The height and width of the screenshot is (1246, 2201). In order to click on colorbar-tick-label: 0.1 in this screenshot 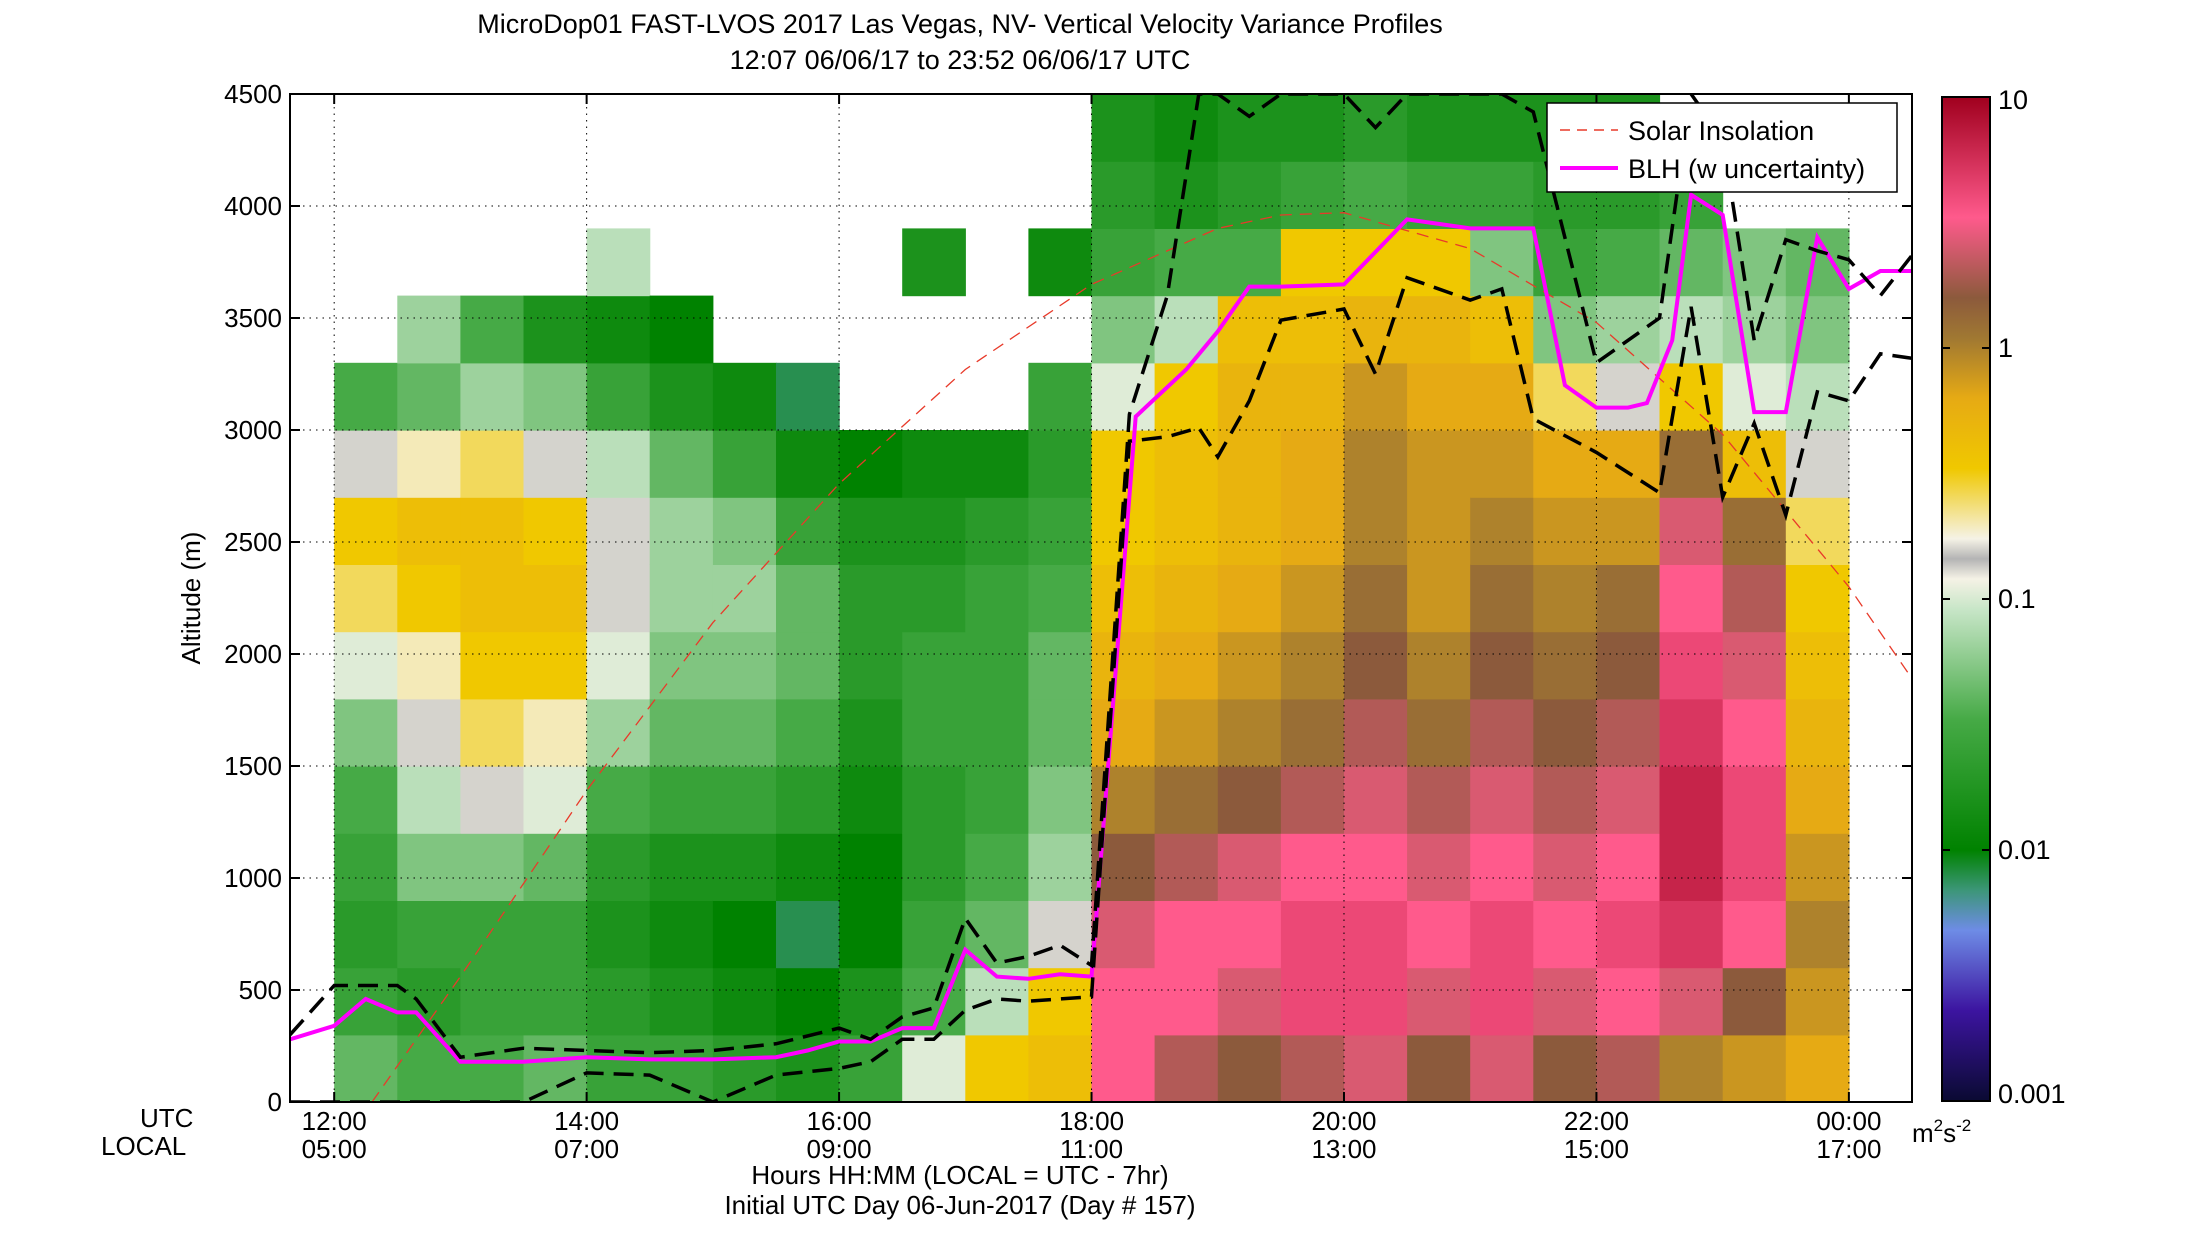, I will do `click(2017, 599)`.